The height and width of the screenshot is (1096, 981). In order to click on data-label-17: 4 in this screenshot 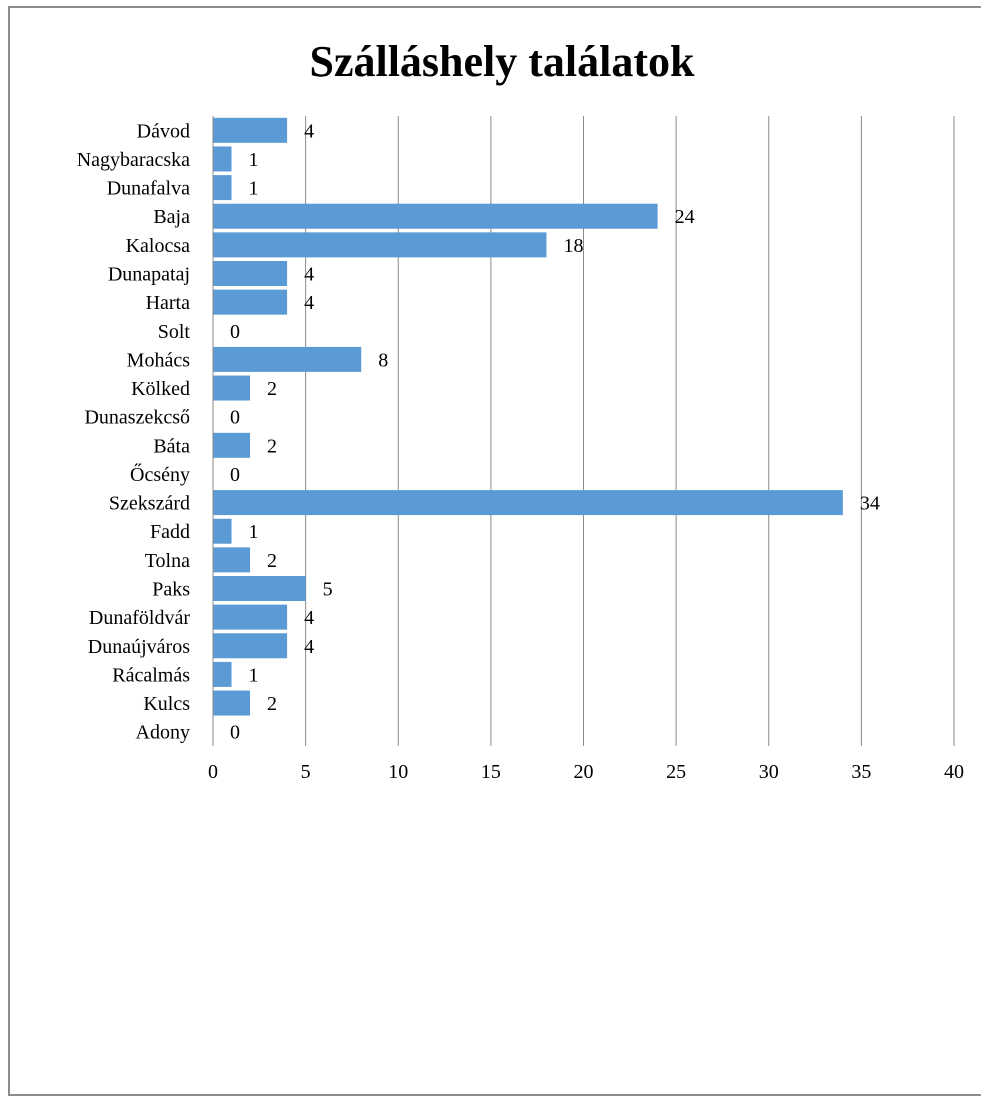, I will do `click(309, 618)`.